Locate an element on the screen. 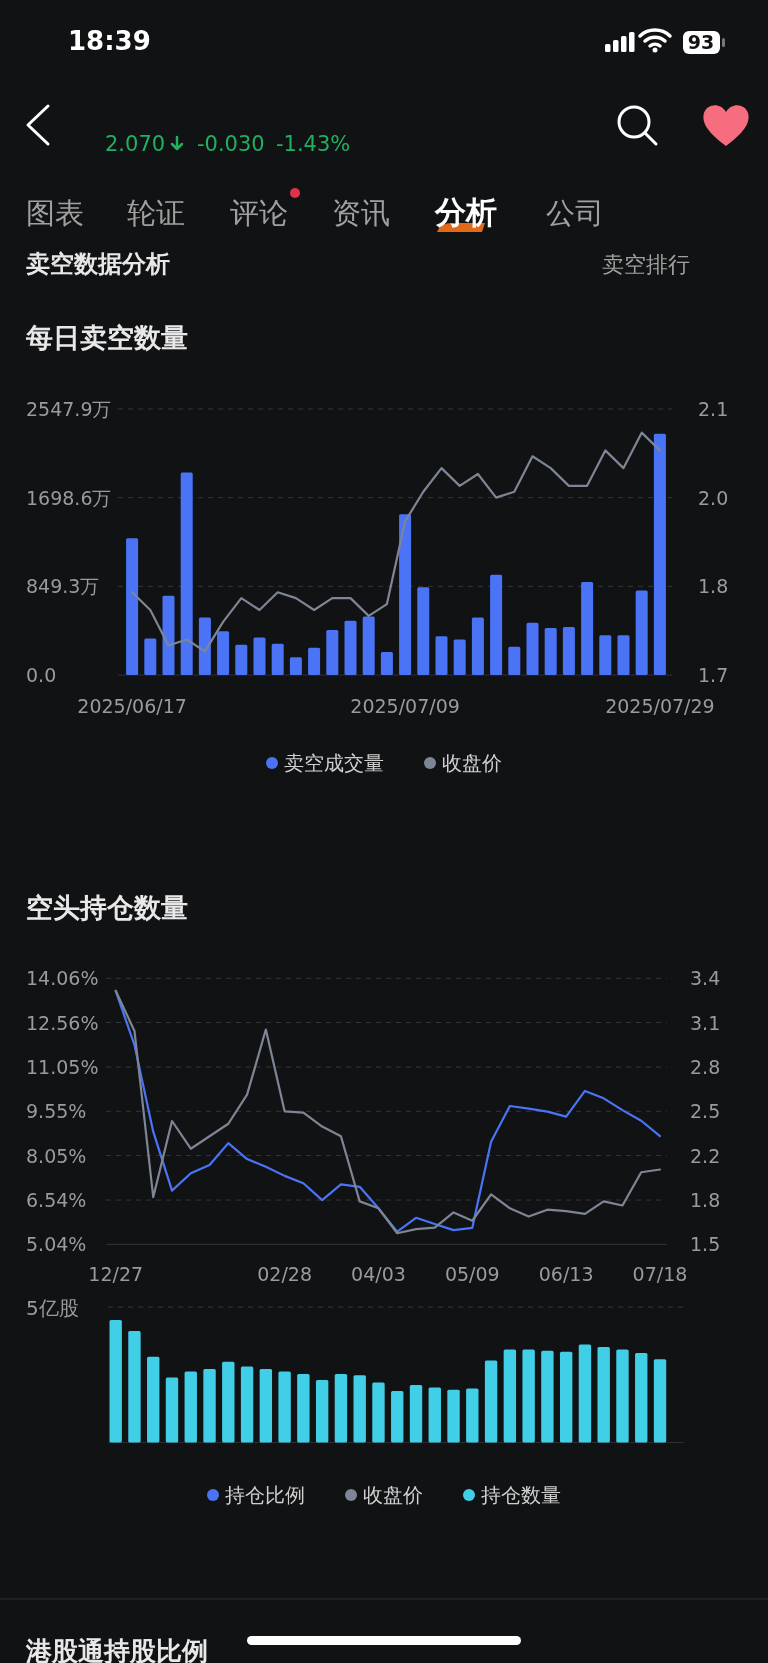  x-tick-label: 2025/07/09 is located at coordinates (405, 706).